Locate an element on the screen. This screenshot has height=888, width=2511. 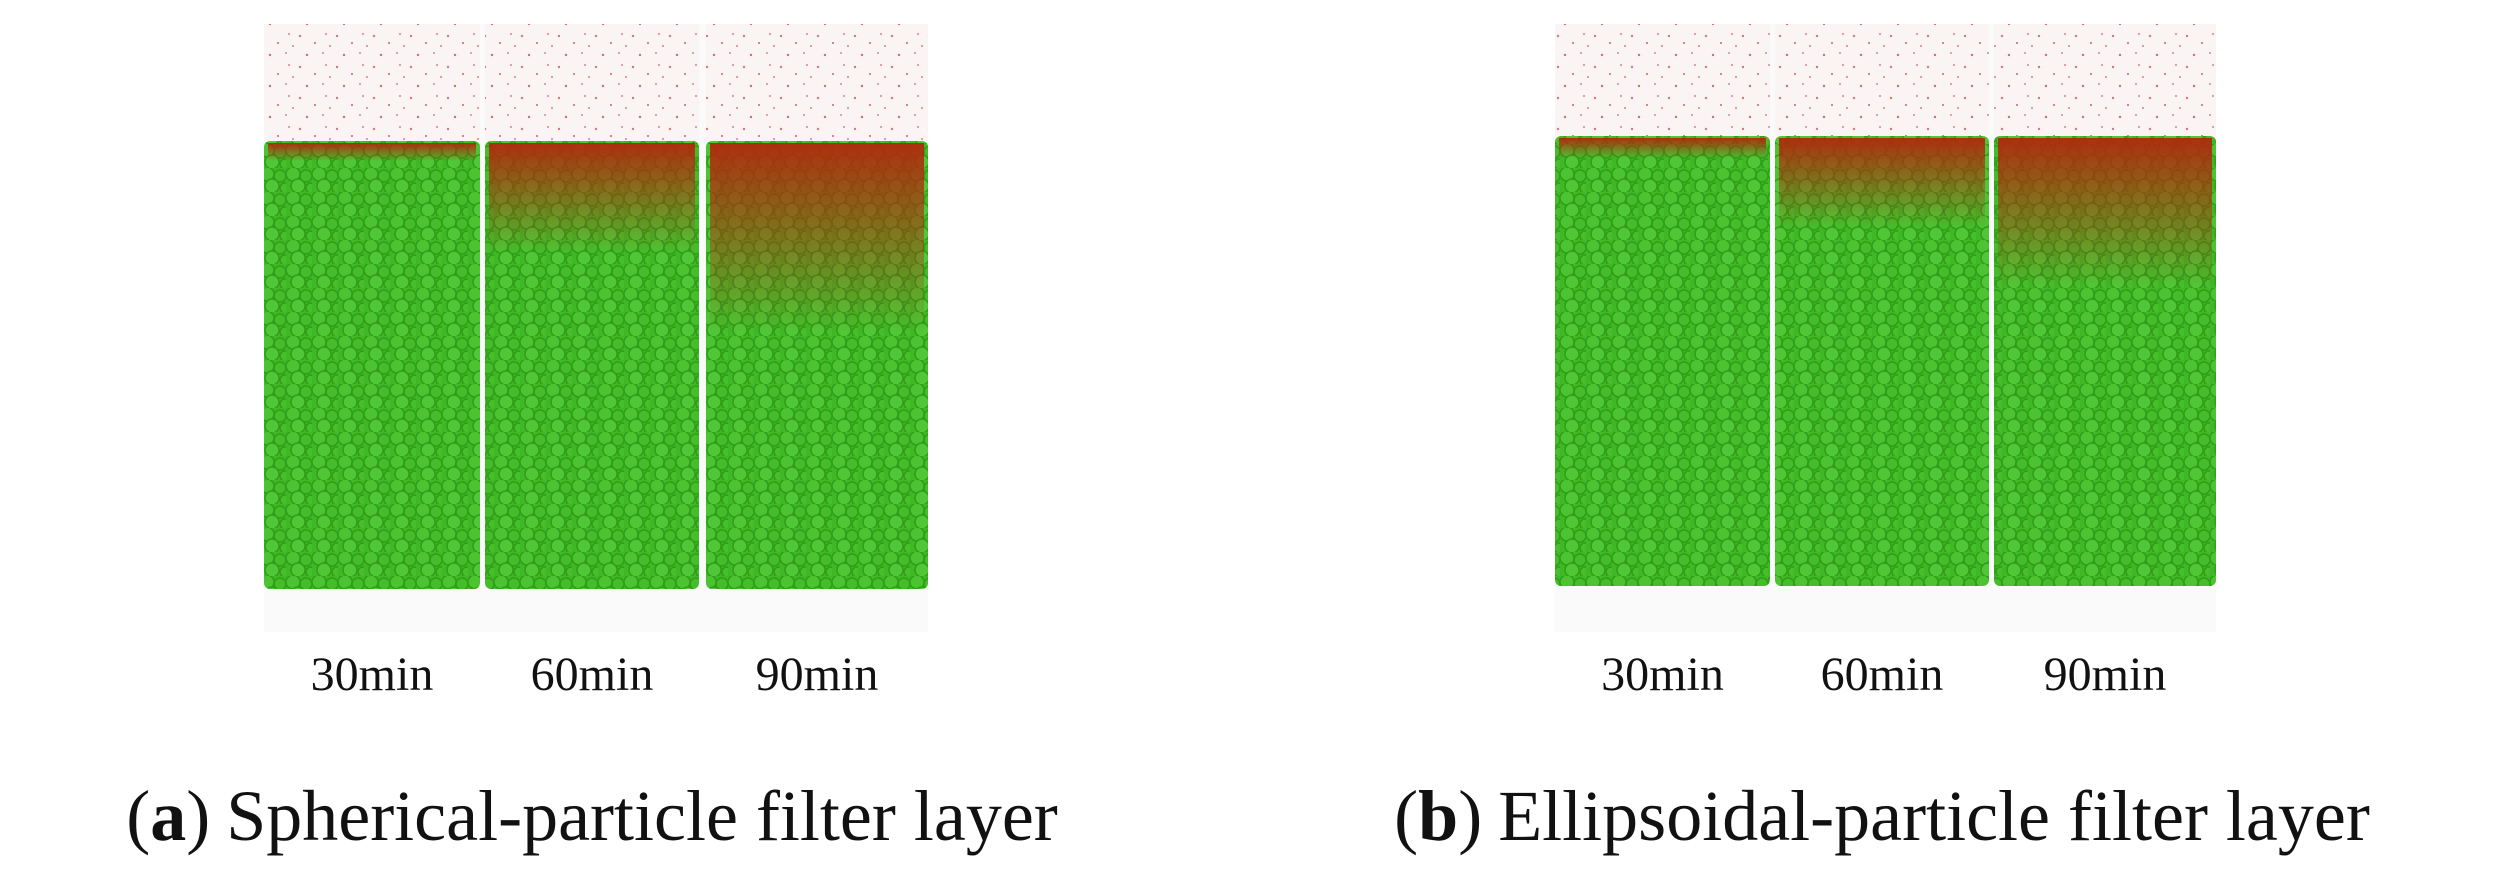
caption: (a) Spherical-particle filter layer is located at coordinates (592, 816).